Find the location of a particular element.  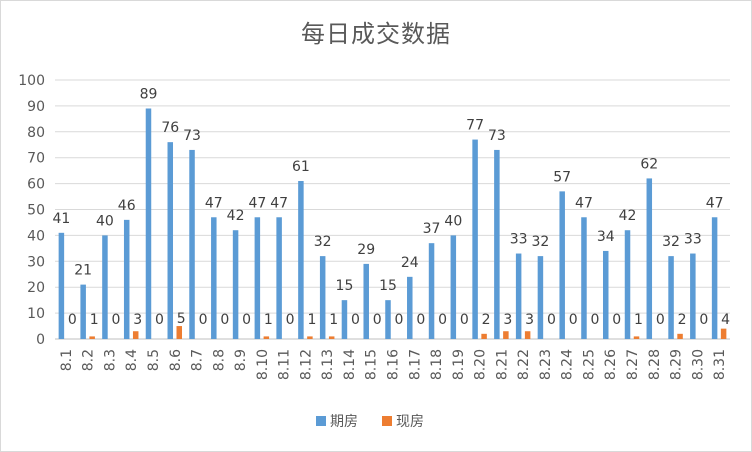

x-tick-label: 8.6 is located at coordinates (176, 360).